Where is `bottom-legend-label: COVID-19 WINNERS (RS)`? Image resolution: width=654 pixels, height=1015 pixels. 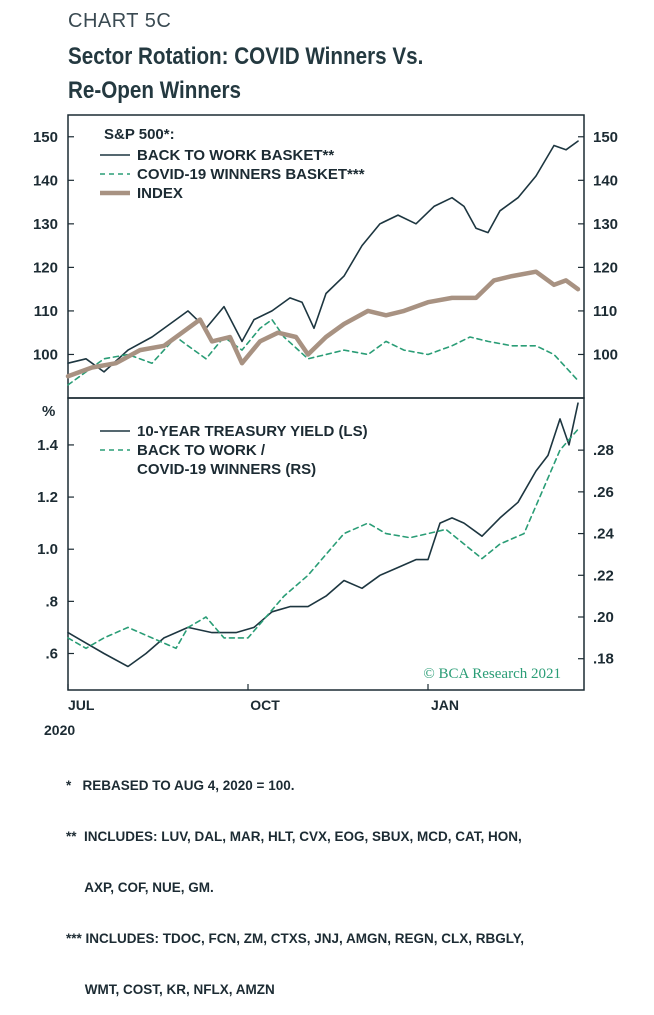 bottom-legend-label: COVID-19 WINNERS (RS) is located at coordinates (226, 469).